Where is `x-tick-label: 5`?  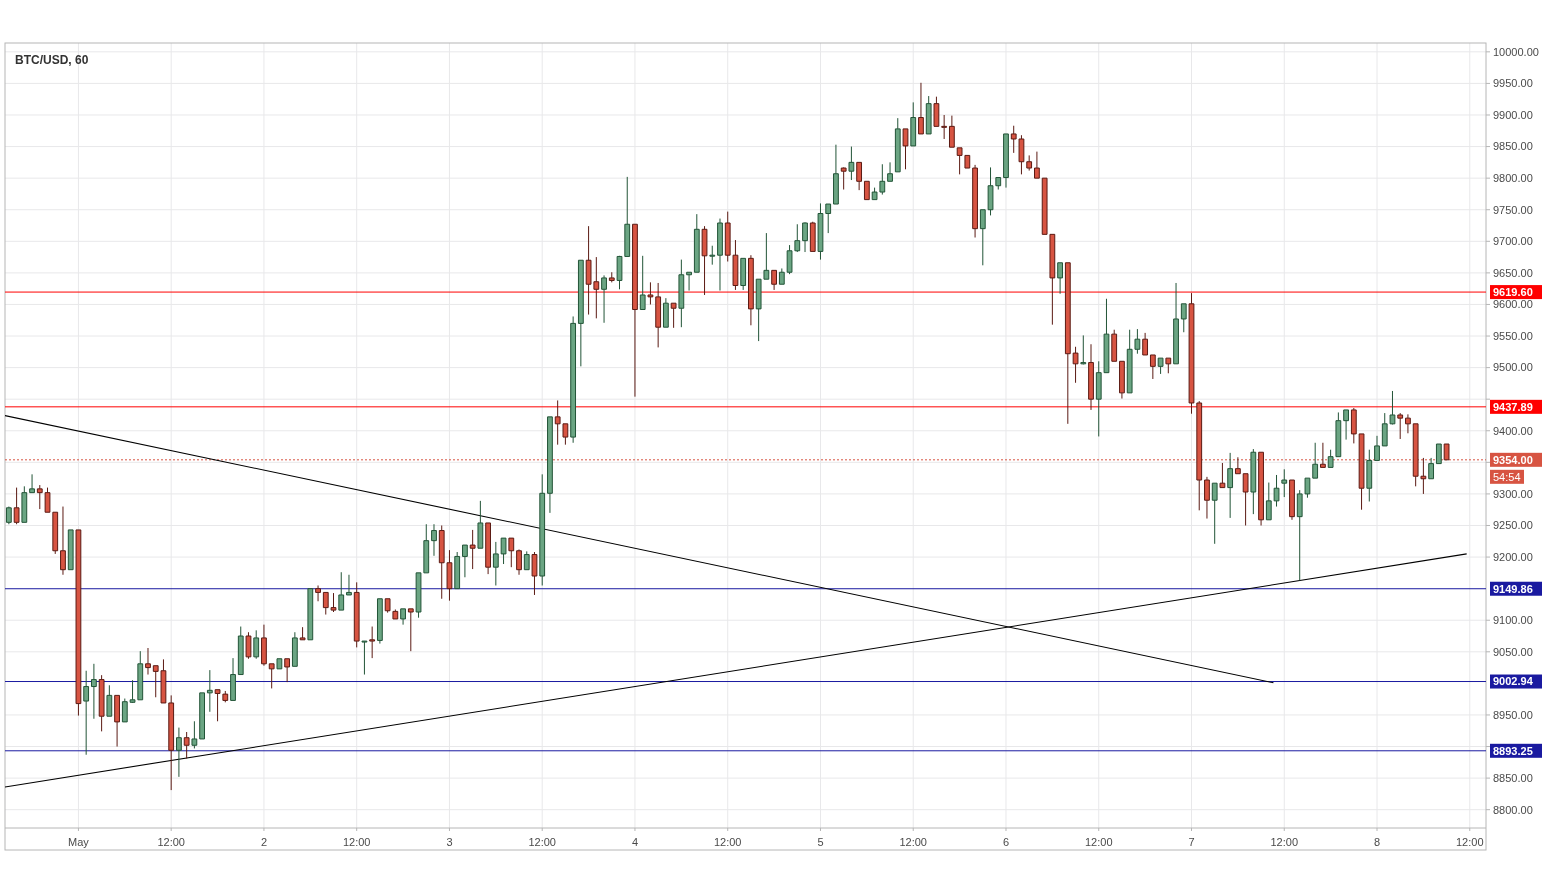 x-tick-label: 5 is located at coordinates (820, 842).